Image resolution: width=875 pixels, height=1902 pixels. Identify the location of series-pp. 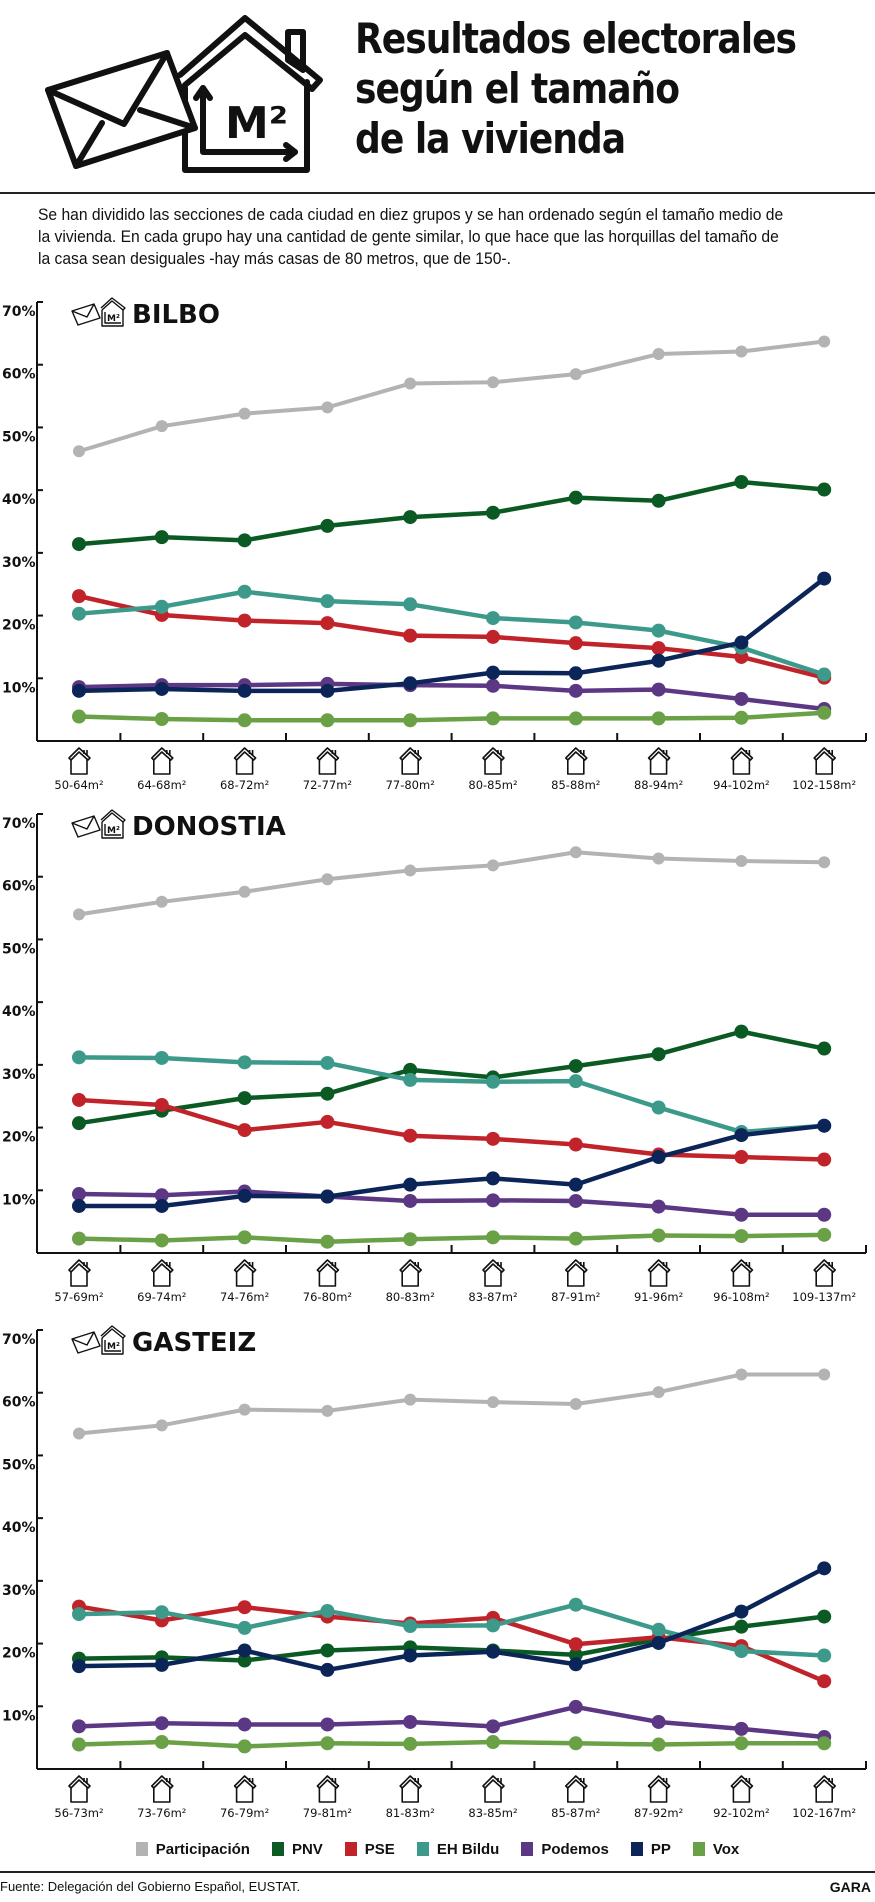
(452, 634).